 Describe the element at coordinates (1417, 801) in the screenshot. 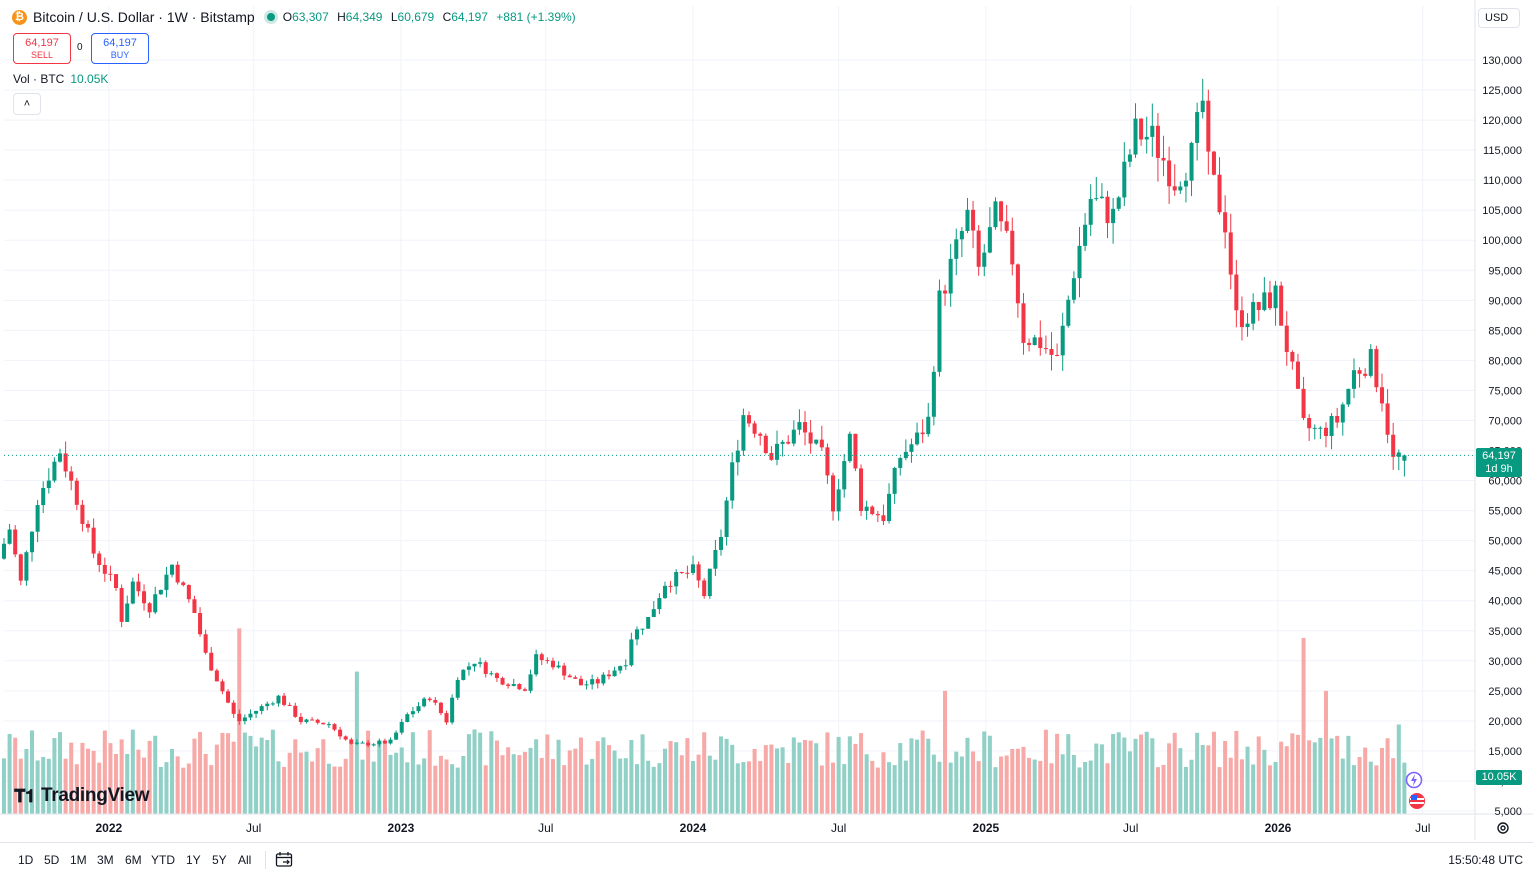

I see `flag-badge-icon` at that location.